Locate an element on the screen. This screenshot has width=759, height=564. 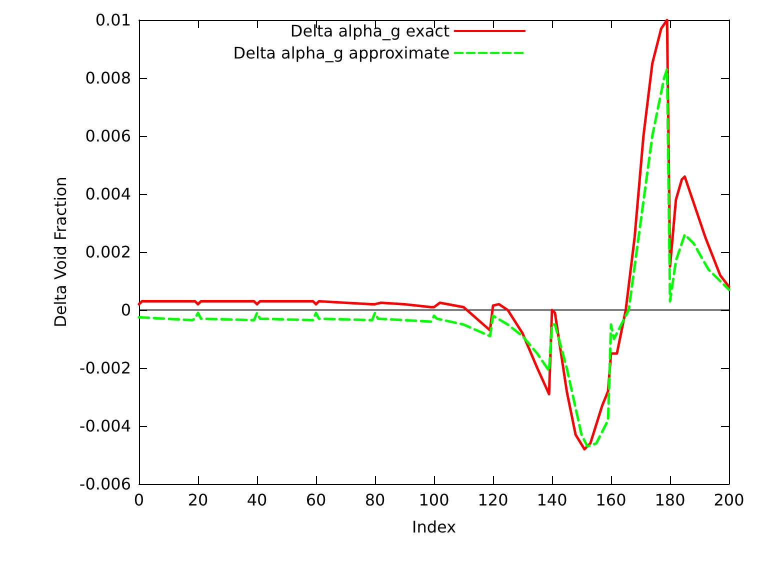
y-tick-label: -0.002 is located at coordinates (105, 368).